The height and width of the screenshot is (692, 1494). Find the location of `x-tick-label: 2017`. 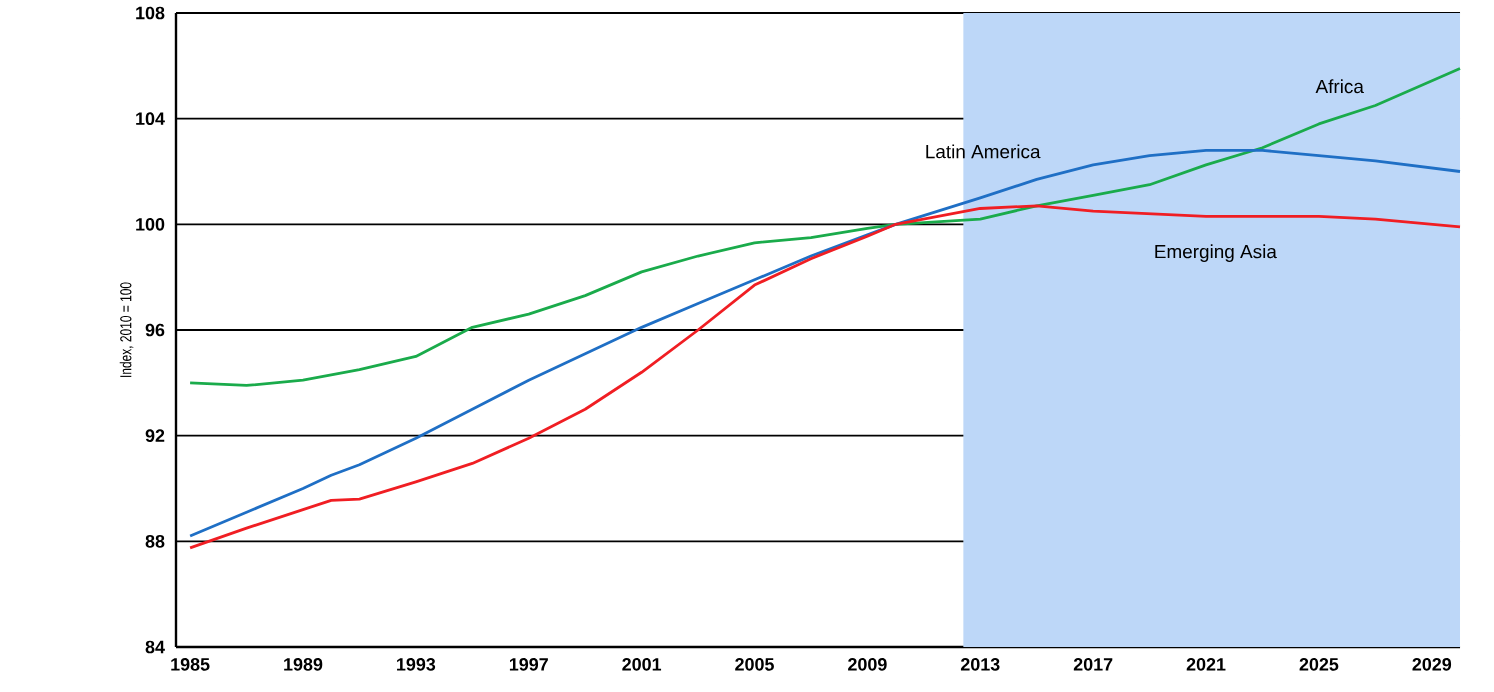

x-tick-label: 2017 is located at coordinates (1093, 664).